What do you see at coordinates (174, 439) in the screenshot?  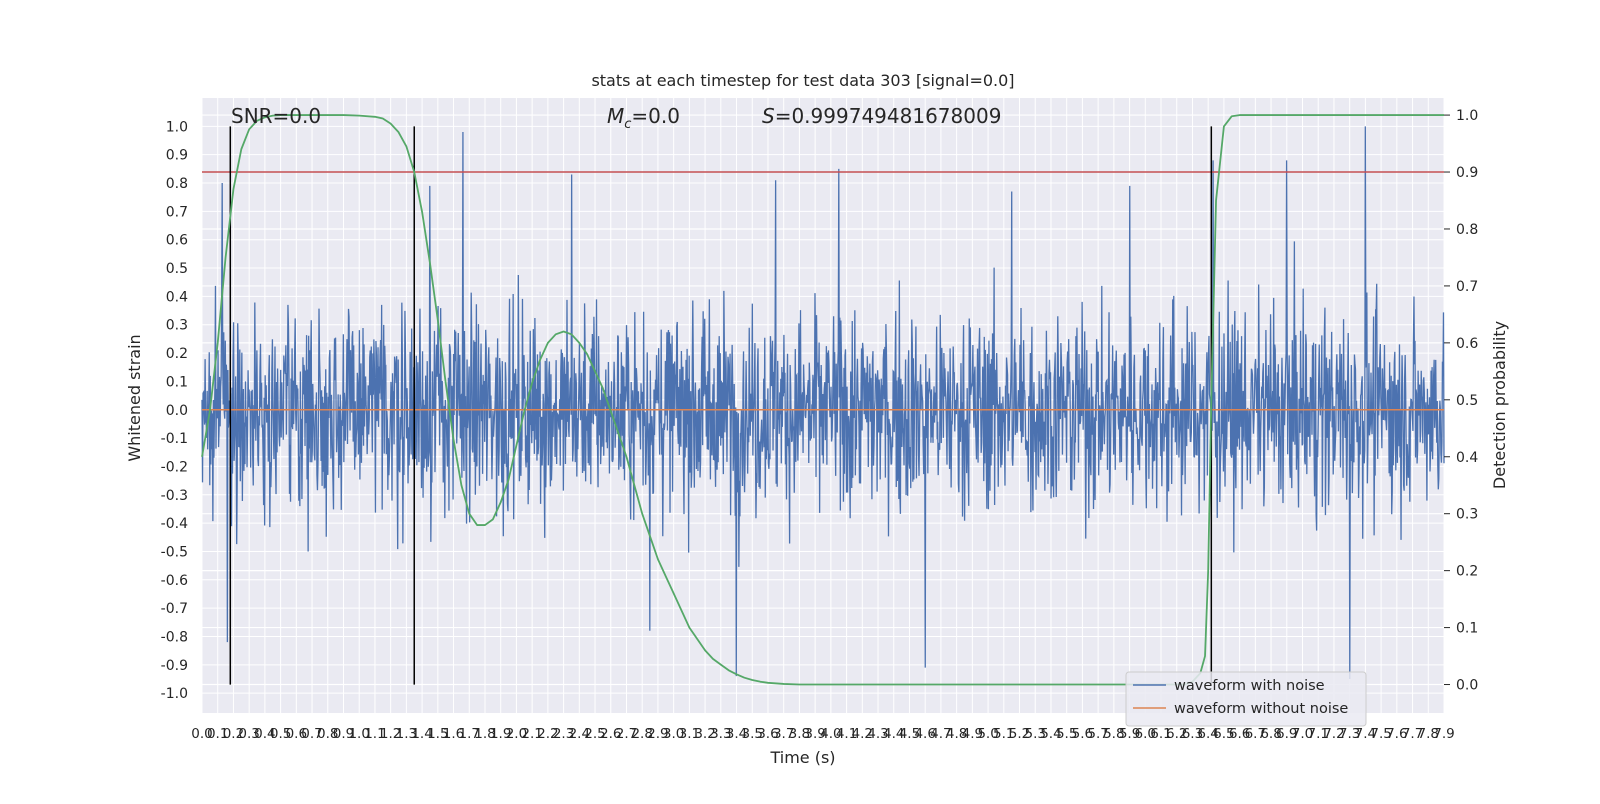 I see `y-tick-label: -0.1` at bounding box center [174, 439].